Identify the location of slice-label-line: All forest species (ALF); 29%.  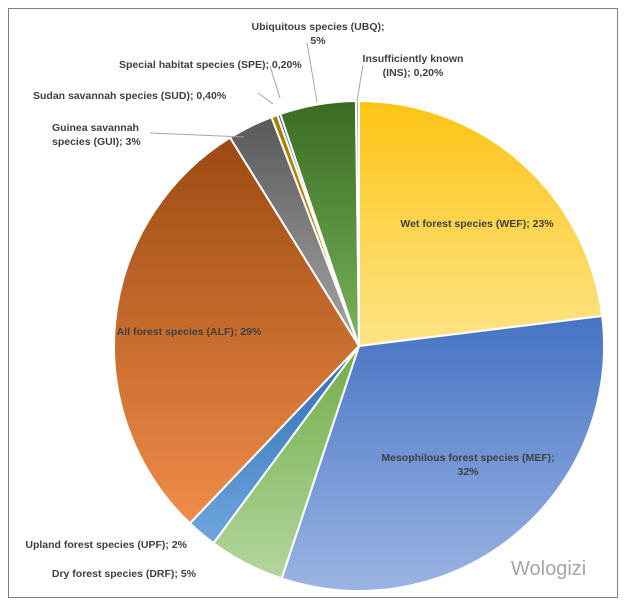
(189, 332).